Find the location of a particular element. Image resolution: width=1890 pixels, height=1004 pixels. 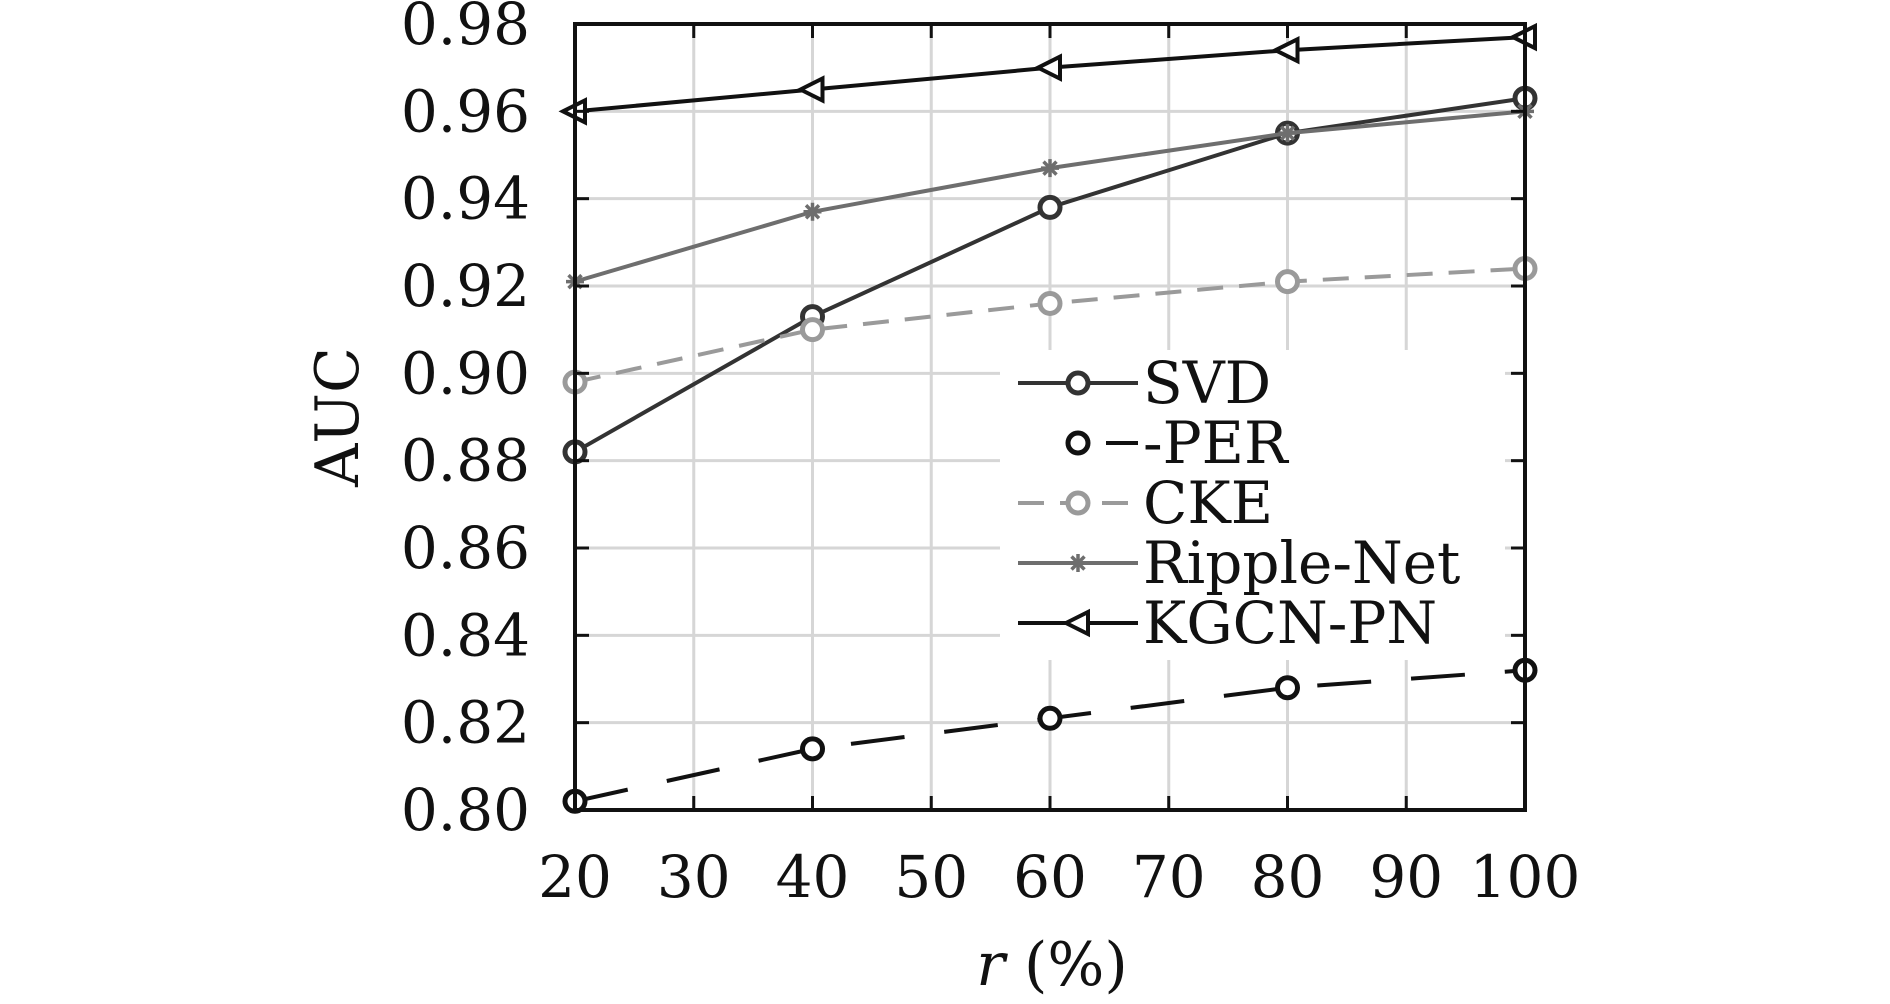

legend-item: SVD is located at coordinates (1144, 383).